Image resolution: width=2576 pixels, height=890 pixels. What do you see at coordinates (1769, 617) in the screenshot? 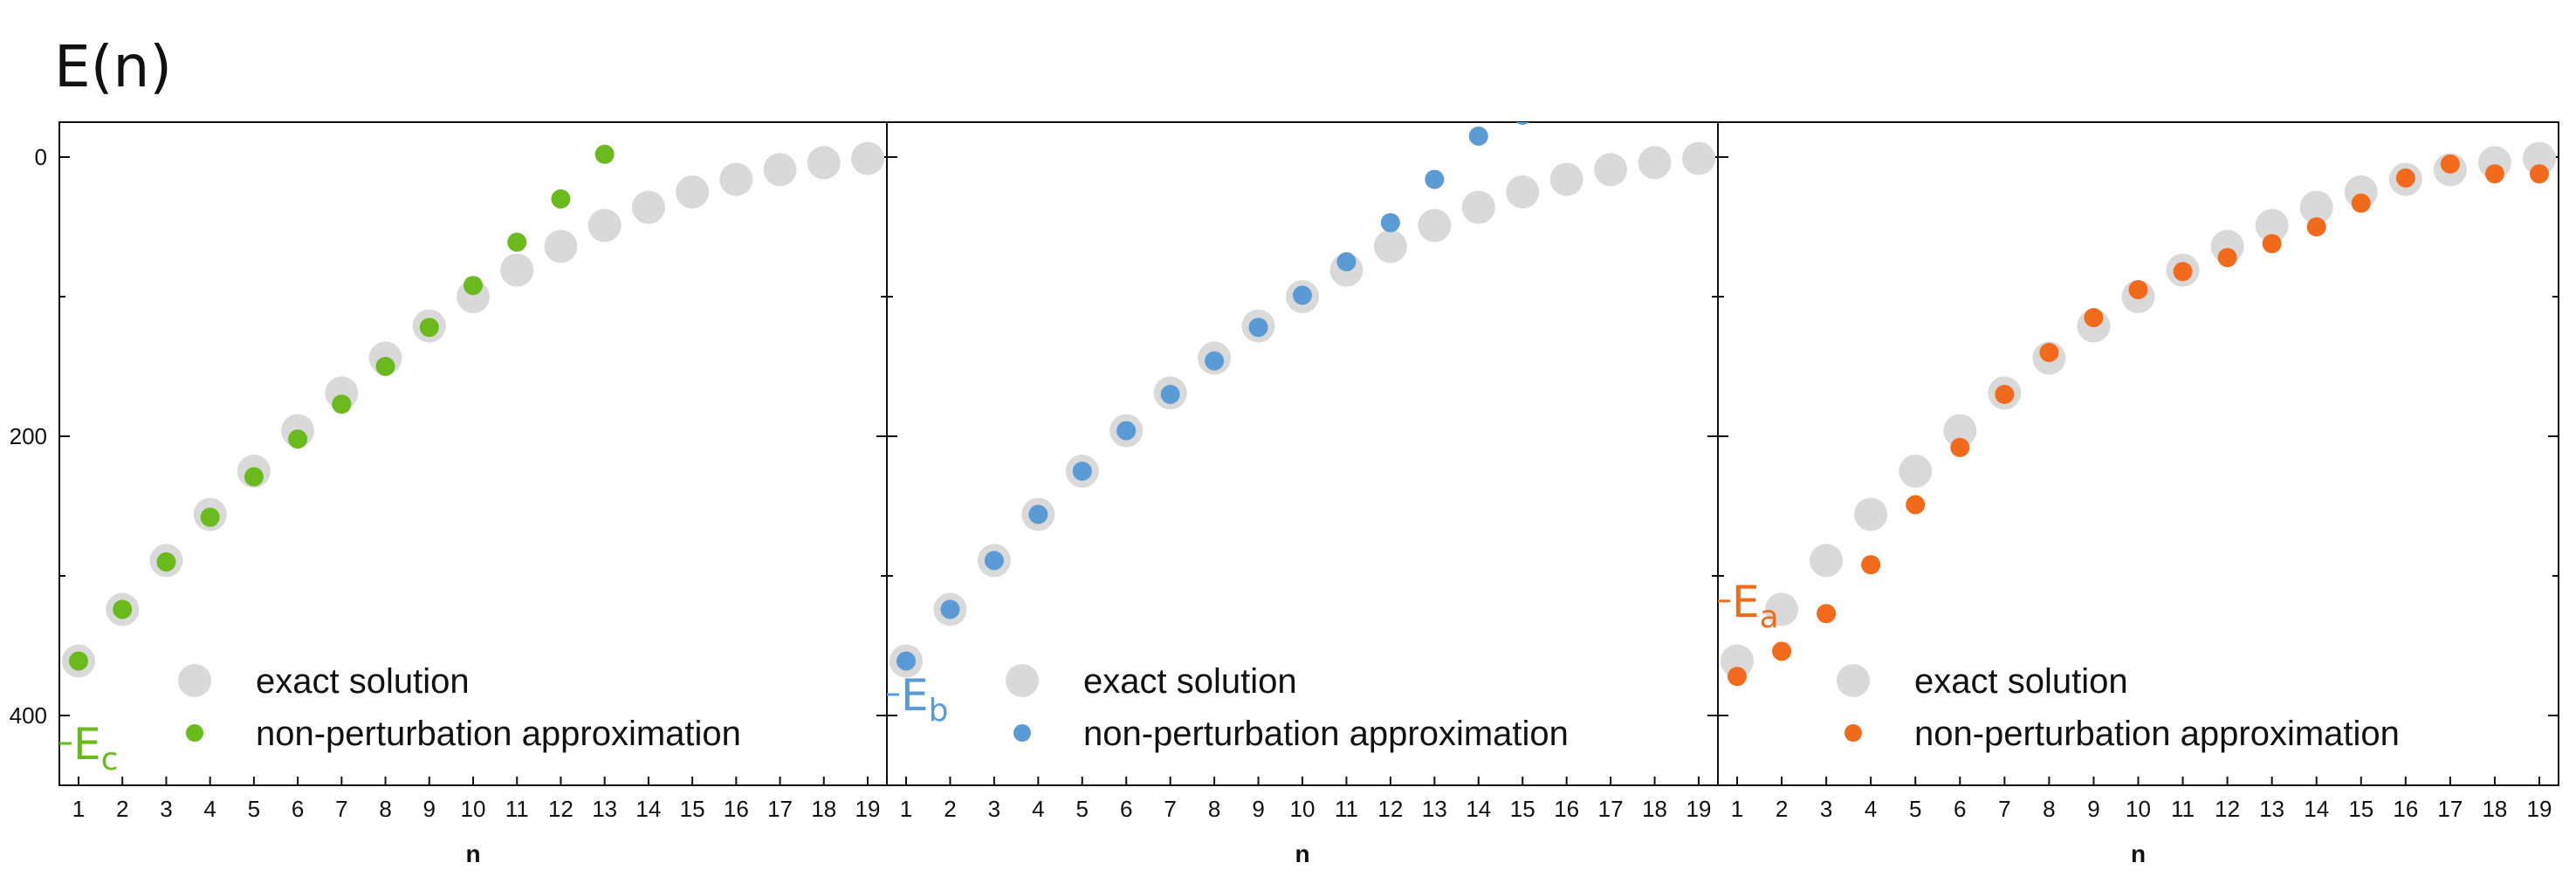
I see `energy-level-subscript: a` at bounding box center [1769, 617].